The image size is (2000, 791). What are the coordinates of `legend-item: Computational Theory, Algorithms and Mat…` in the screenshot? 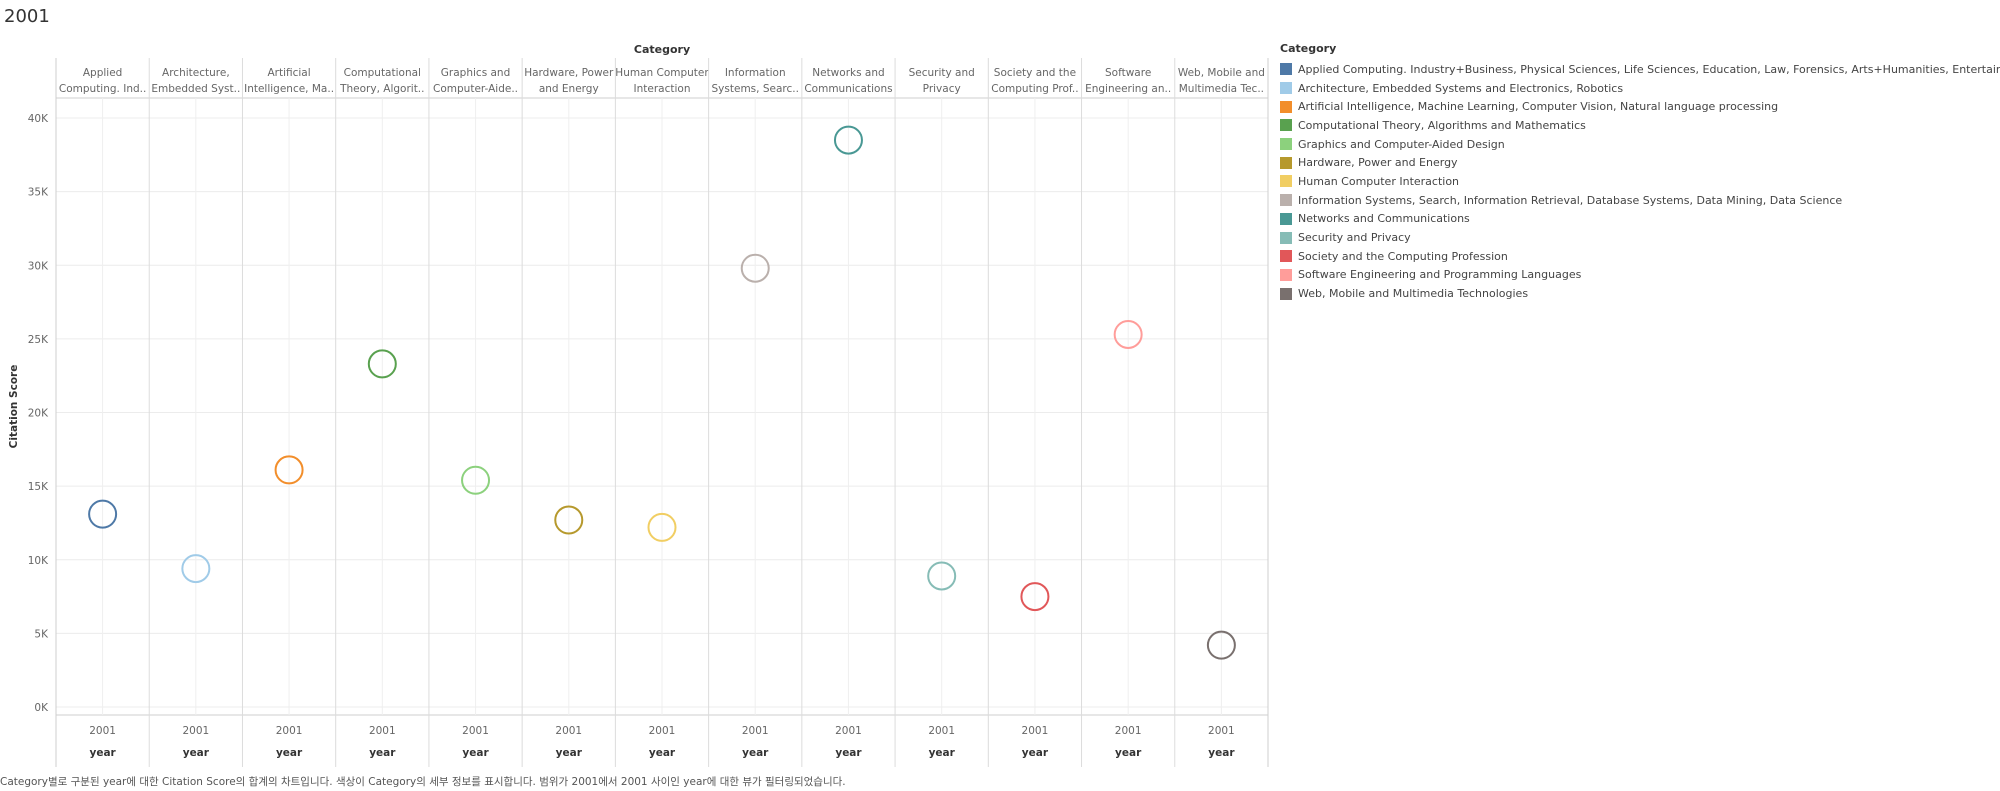 It's located at (1640, 125).